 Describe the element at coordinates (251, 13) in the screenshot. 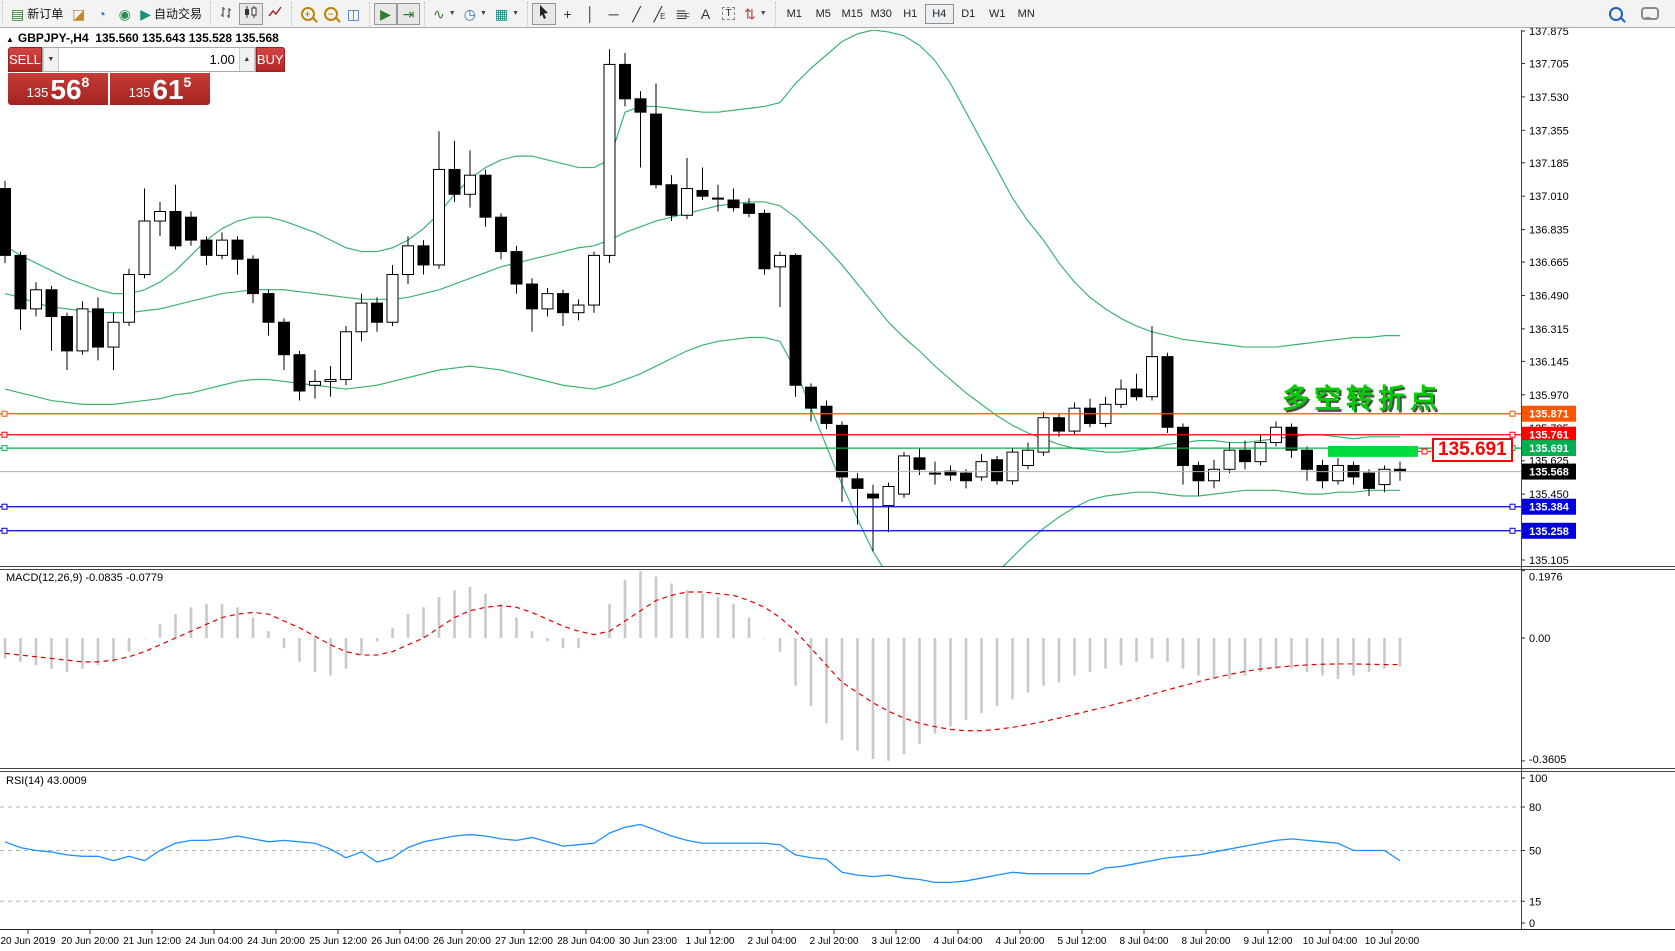

I see `candlestick-button` at that location.